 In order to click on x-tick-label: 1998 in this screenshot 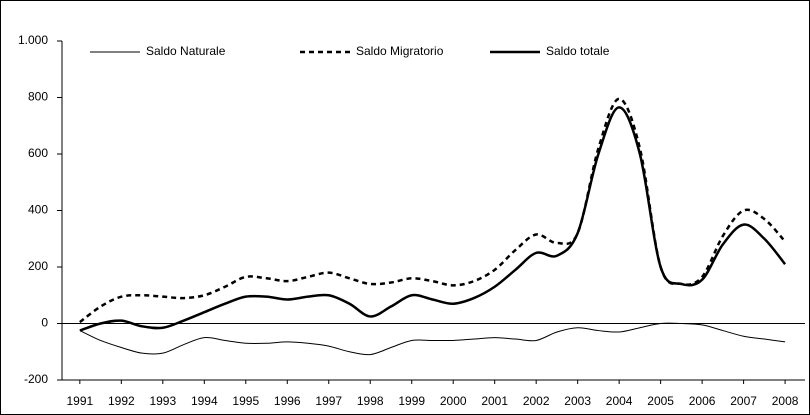, I will do `click(370, 401)`.